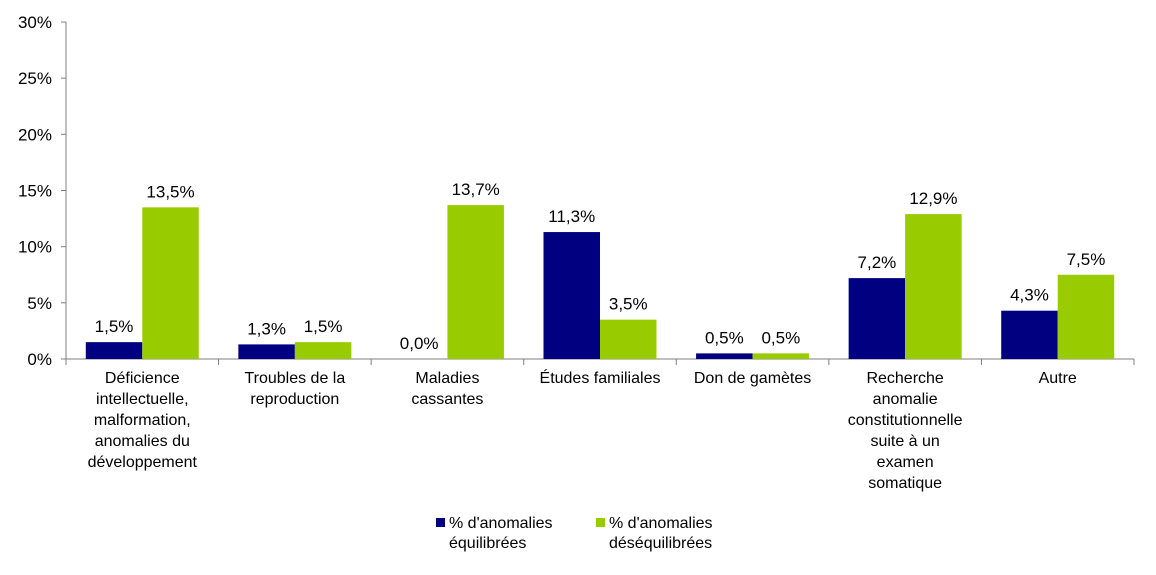  I want to click on x-category-label-line: développement, so click(143, 462).